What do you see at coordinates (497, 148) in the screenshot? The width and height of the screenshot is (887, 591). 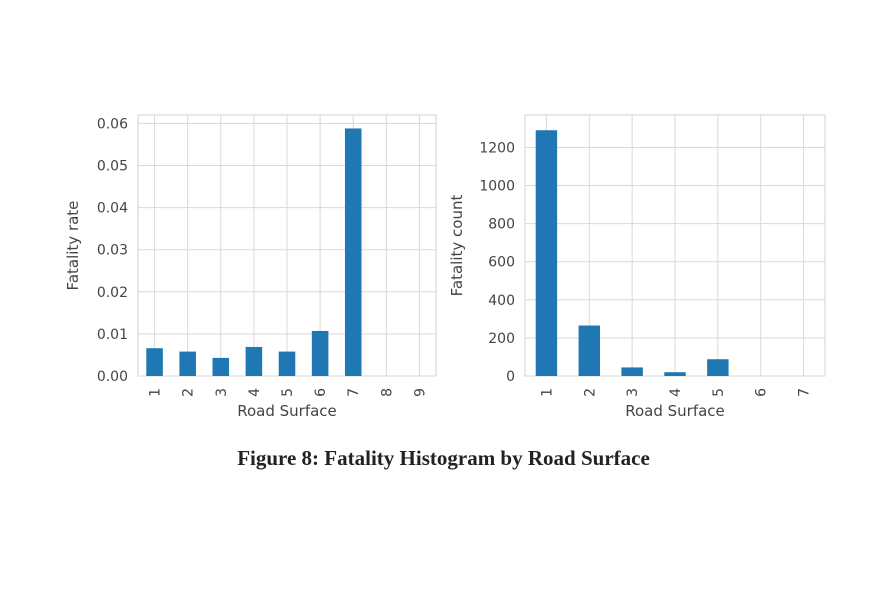 I see `y-tick-label: 1200` at bounding box center [497, 148].